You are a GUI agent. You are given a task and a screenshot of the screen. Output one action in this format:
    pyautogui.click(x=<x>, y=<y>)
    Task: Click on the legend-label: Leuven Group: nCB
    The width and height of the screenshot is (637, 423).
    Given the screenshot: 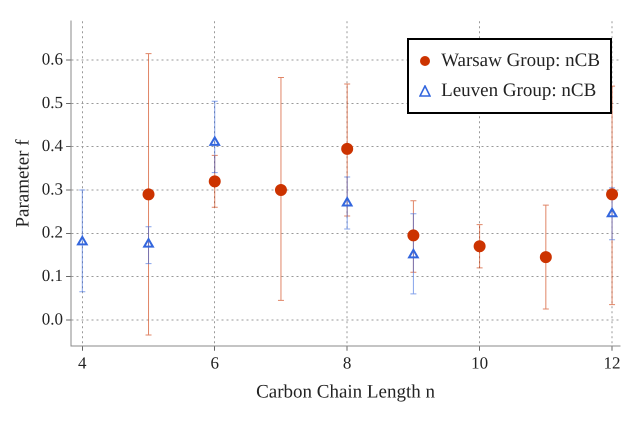 What is the action you would take?
    pyautogui.click(x=518, y=91)
    